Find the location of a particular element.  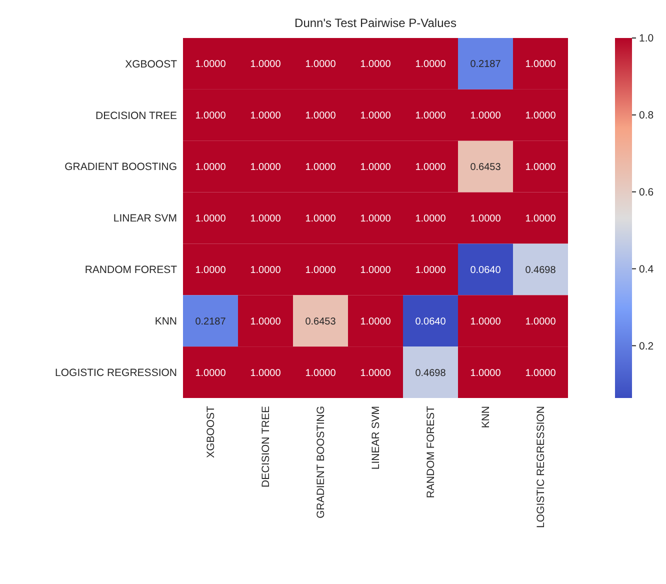

x-tick-label: KNN is located at coordinates (486, 417).